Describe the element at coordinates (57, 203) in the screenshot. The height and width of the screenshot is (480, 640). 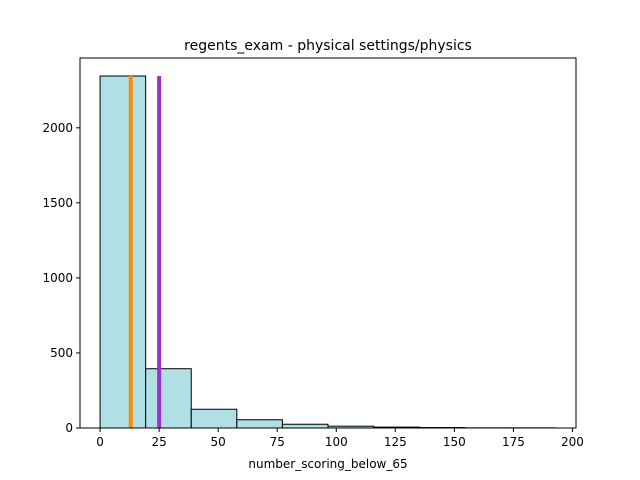
I see `y-tick-label-3: 1500` at that location.